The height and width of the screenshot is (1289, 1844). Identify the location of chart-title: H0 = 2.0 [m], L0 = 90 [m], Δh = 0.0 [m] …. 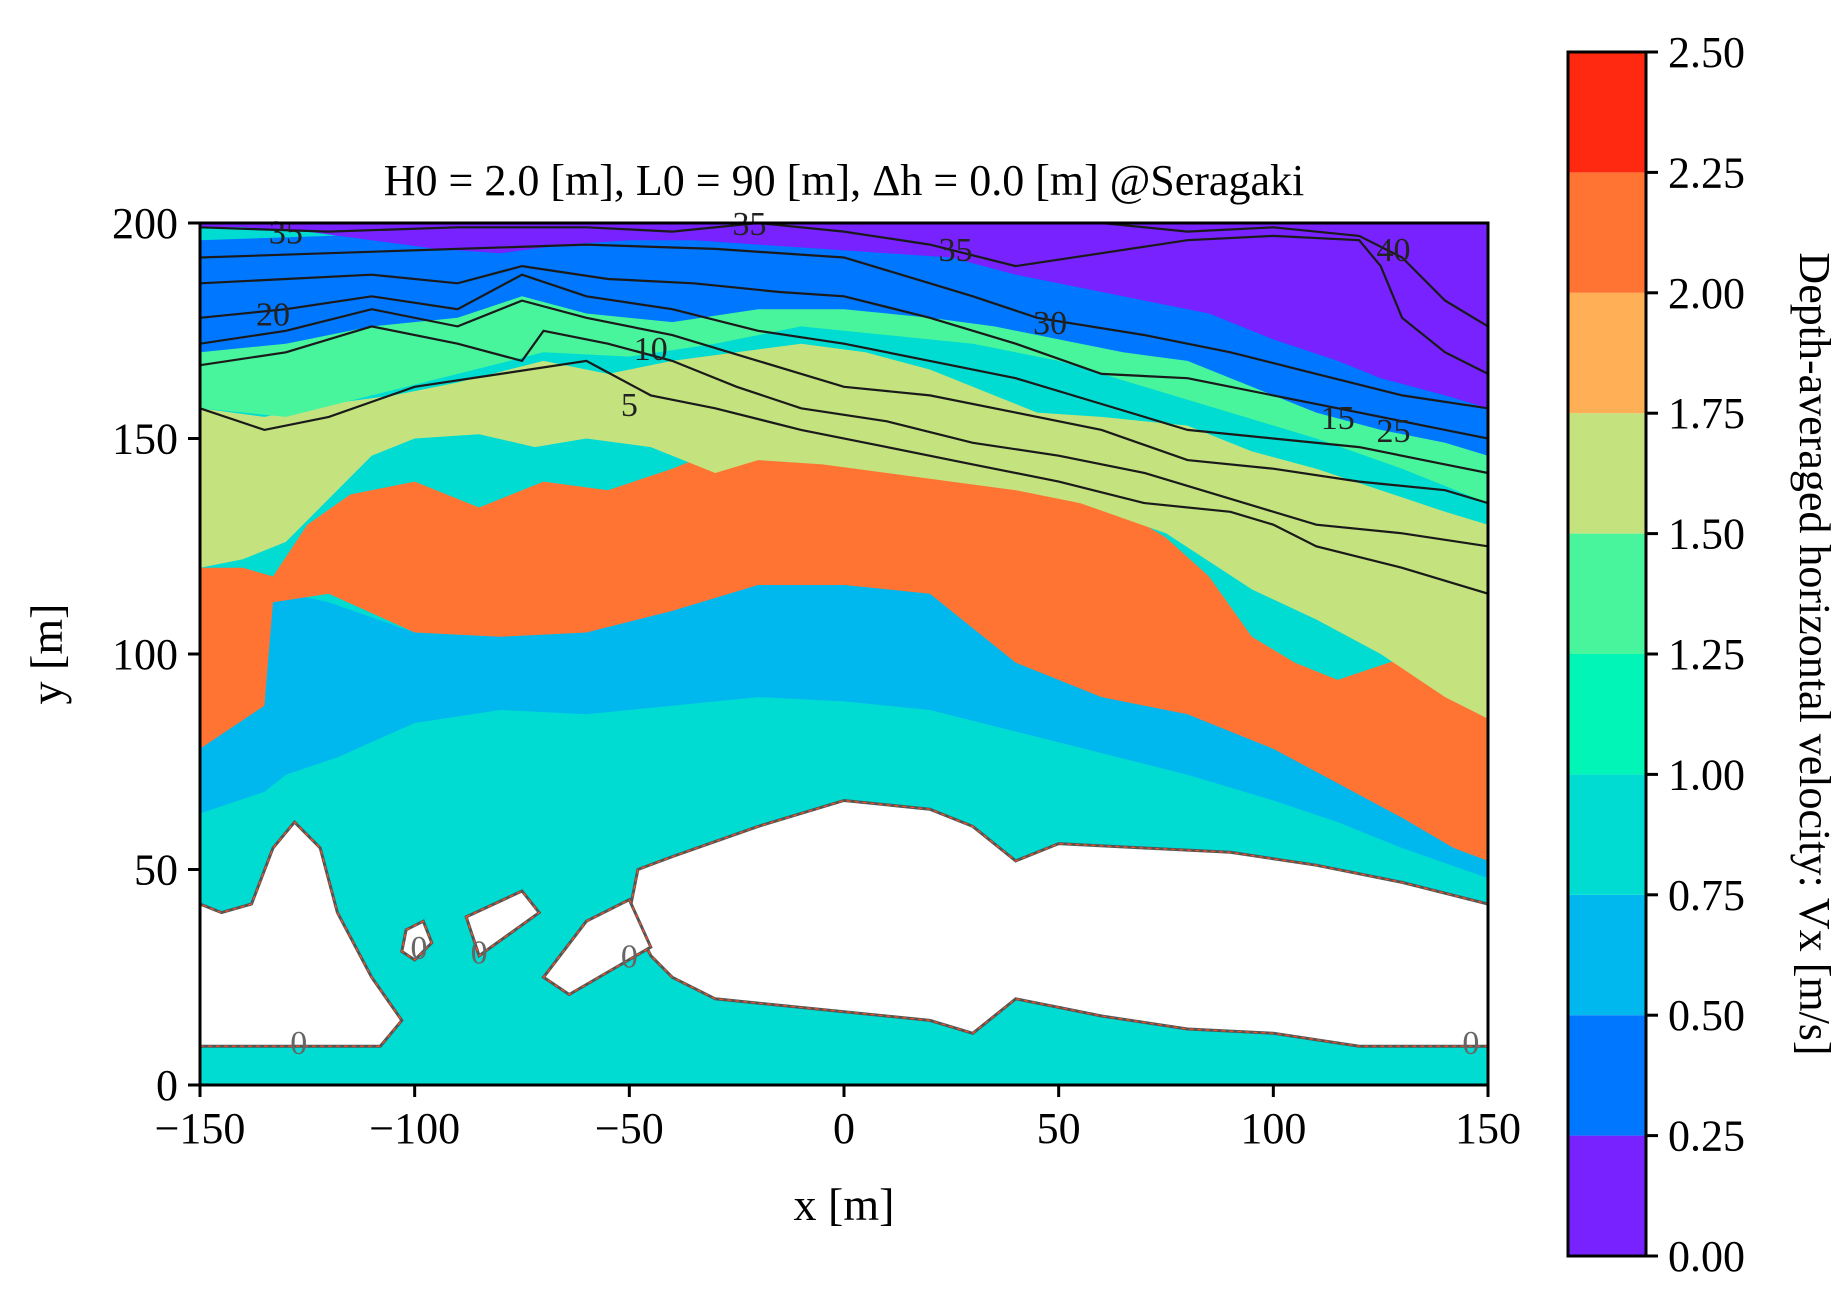
(844, 180).